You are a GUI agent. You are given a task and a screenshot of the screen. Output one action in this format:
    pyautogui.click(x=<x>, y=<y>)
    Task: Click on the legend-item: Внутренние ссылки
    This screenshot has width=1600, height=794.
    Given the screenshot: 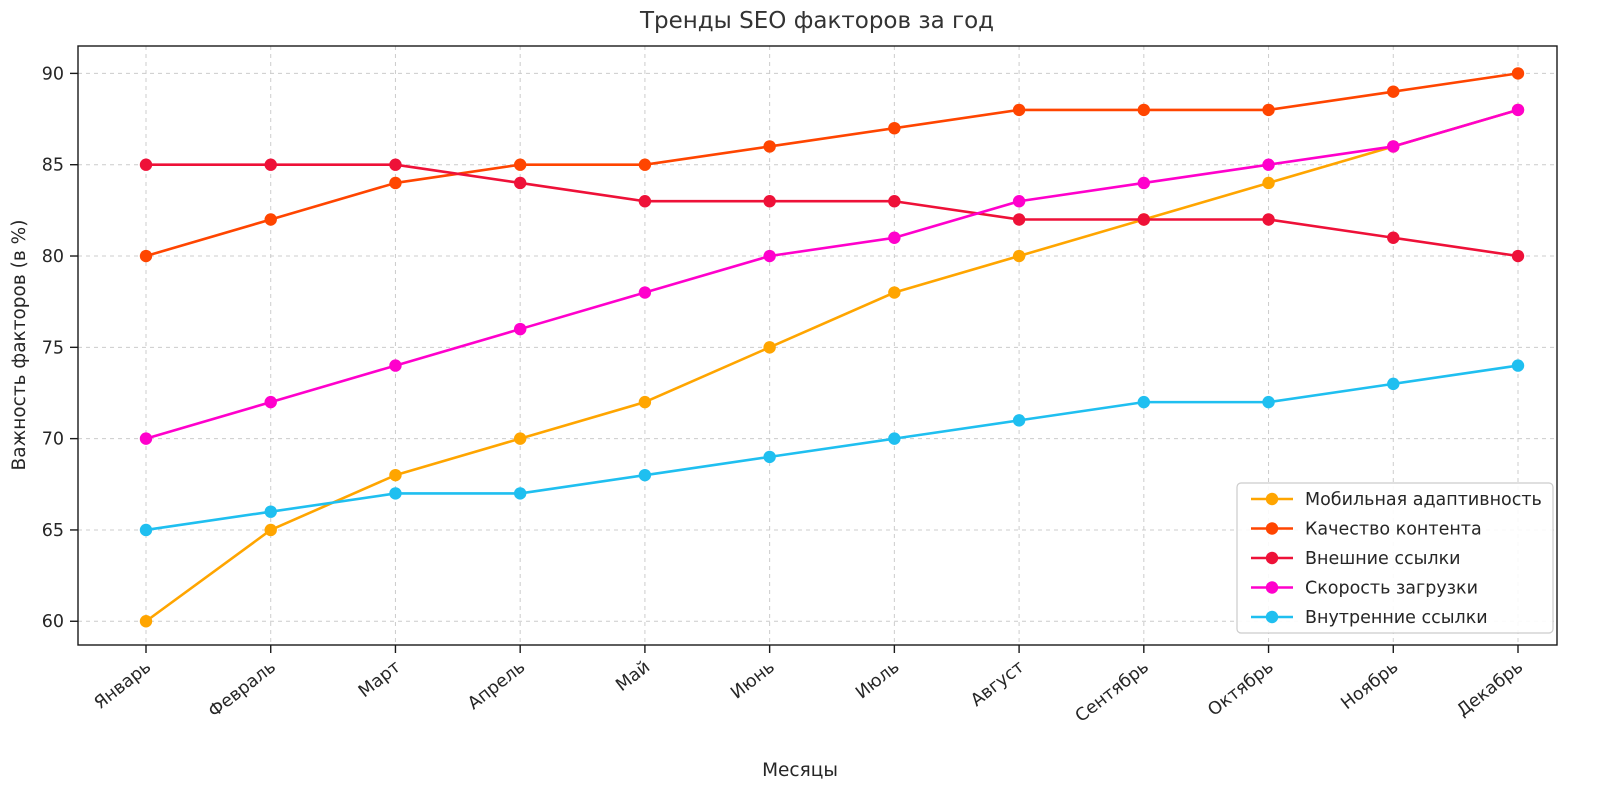 What is the action you would take?
    pyautogui.click(x=1369, y=618)
    